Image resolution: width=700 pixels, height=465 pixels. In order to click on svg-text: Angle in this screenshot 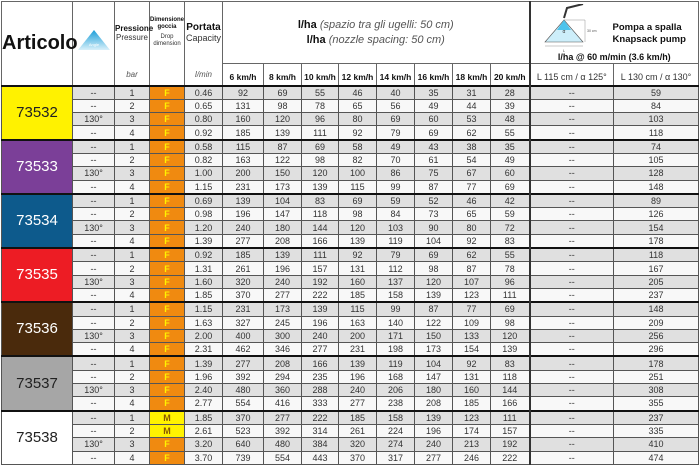, I will do `click(93, 44)`.